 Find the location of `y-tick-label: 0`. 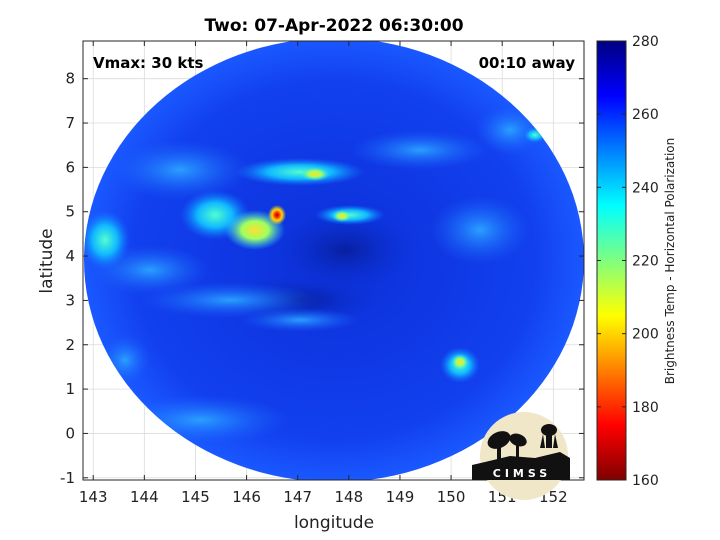

y-tick-label: 0 is located at coordinates (70, 433).